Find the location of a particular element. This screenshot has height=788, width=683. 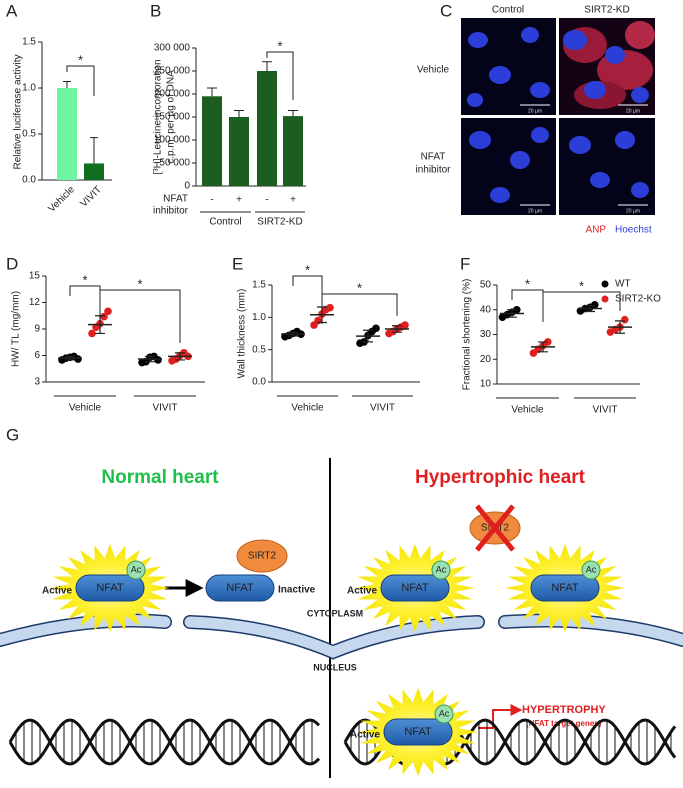

nuclei is located at coordinates (558, 115).